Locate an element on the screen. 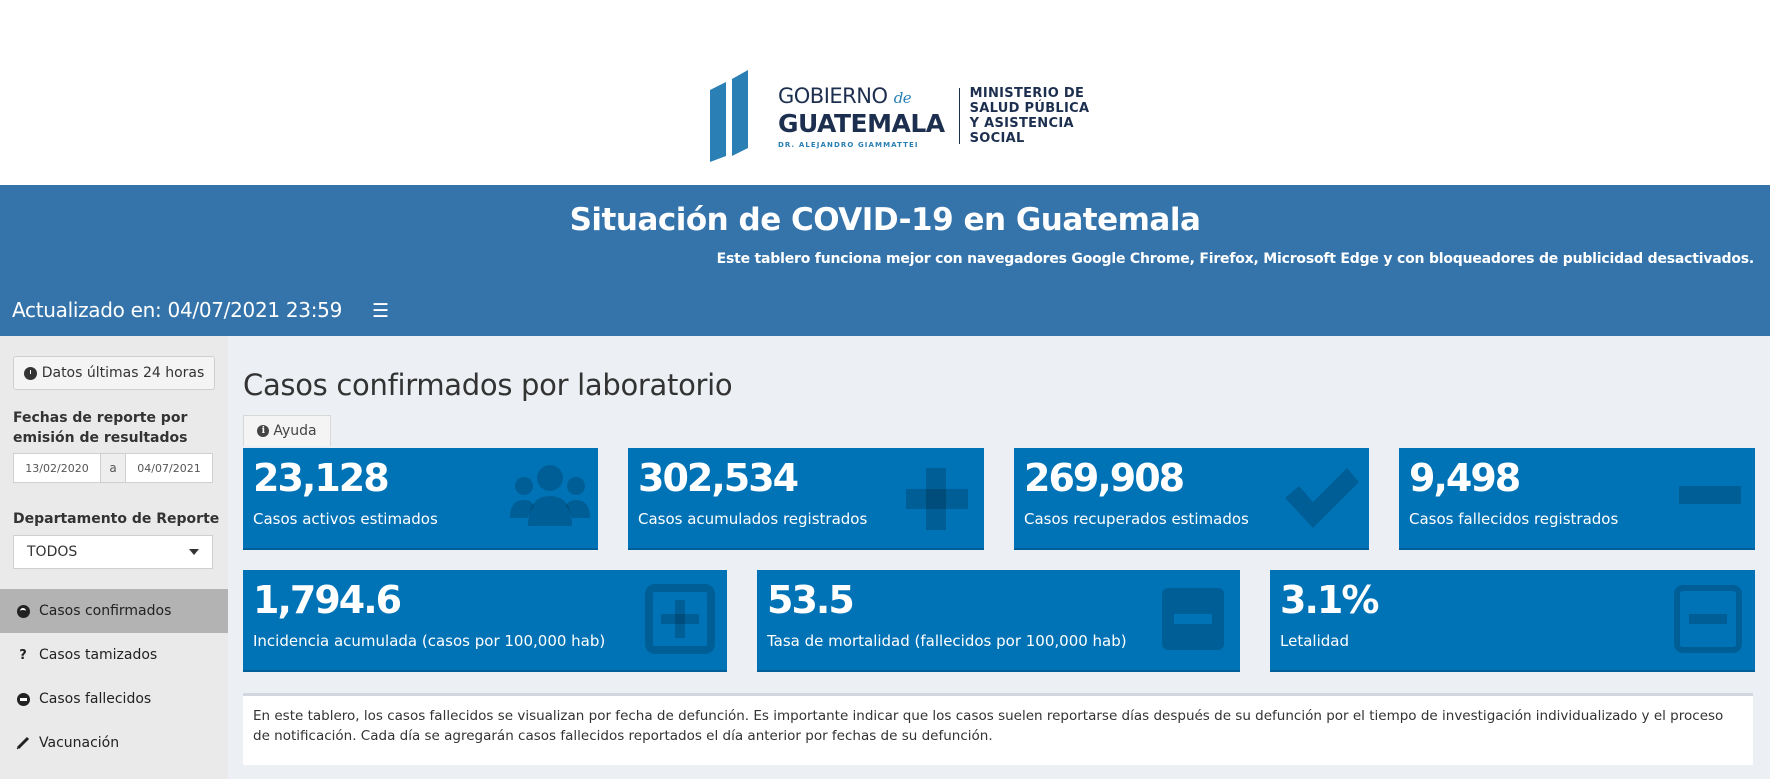 The height and width of the screenshot is (779, 1770). check-icon is located at coordinates (1322, 498).